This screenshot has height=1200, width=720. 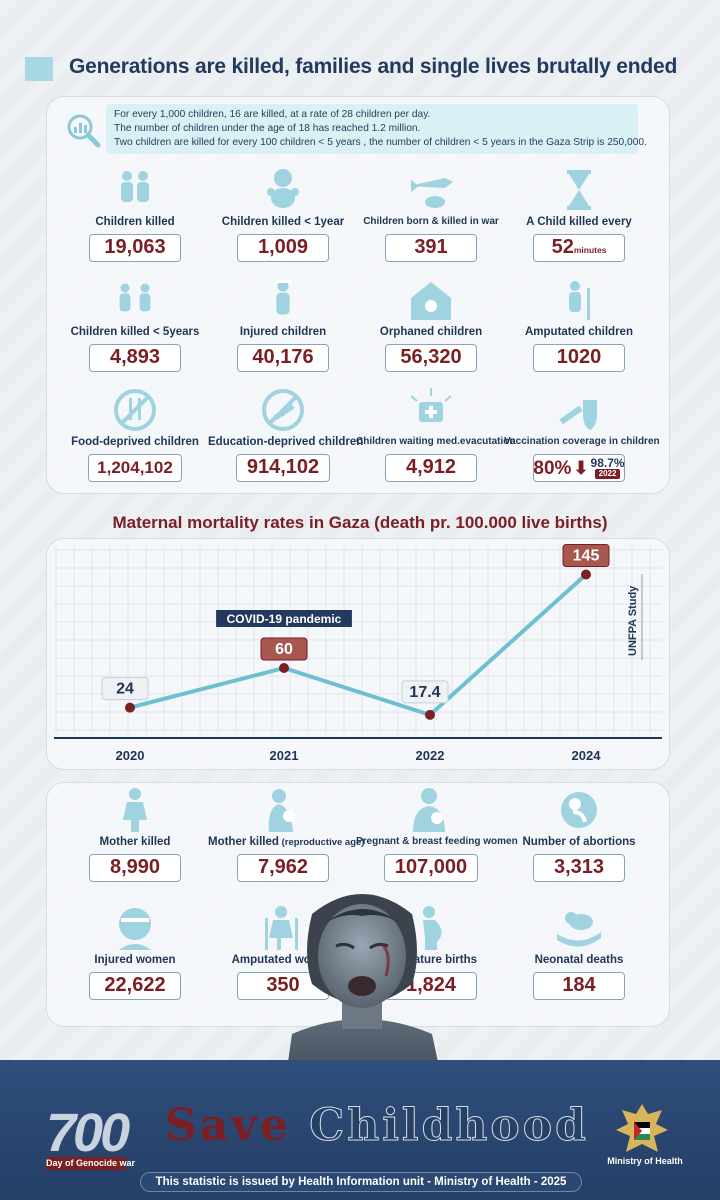 What do you see at coordinates (130, 755) in the screenshot?
I see `x-tick-label: 2020` at bounding box center [130, 755].